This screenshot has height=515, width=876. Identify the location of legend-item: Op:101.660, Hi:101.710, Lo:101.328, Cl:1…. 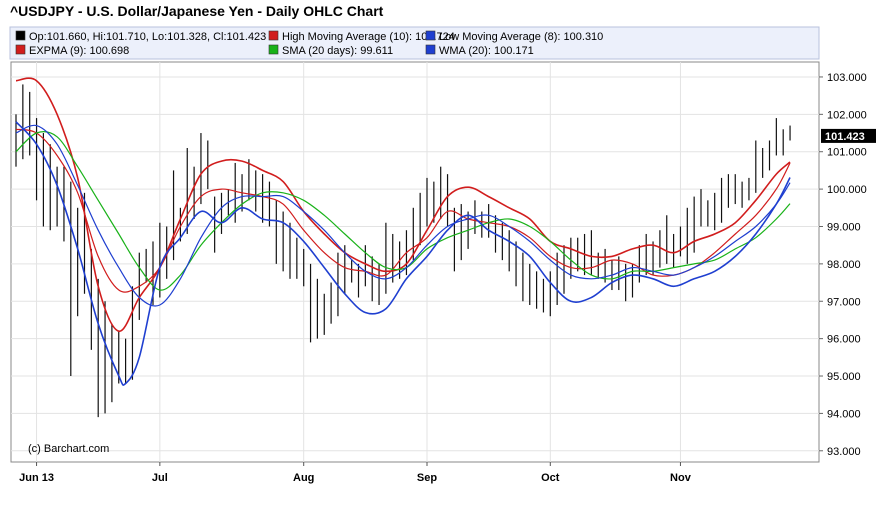
(147, 37).